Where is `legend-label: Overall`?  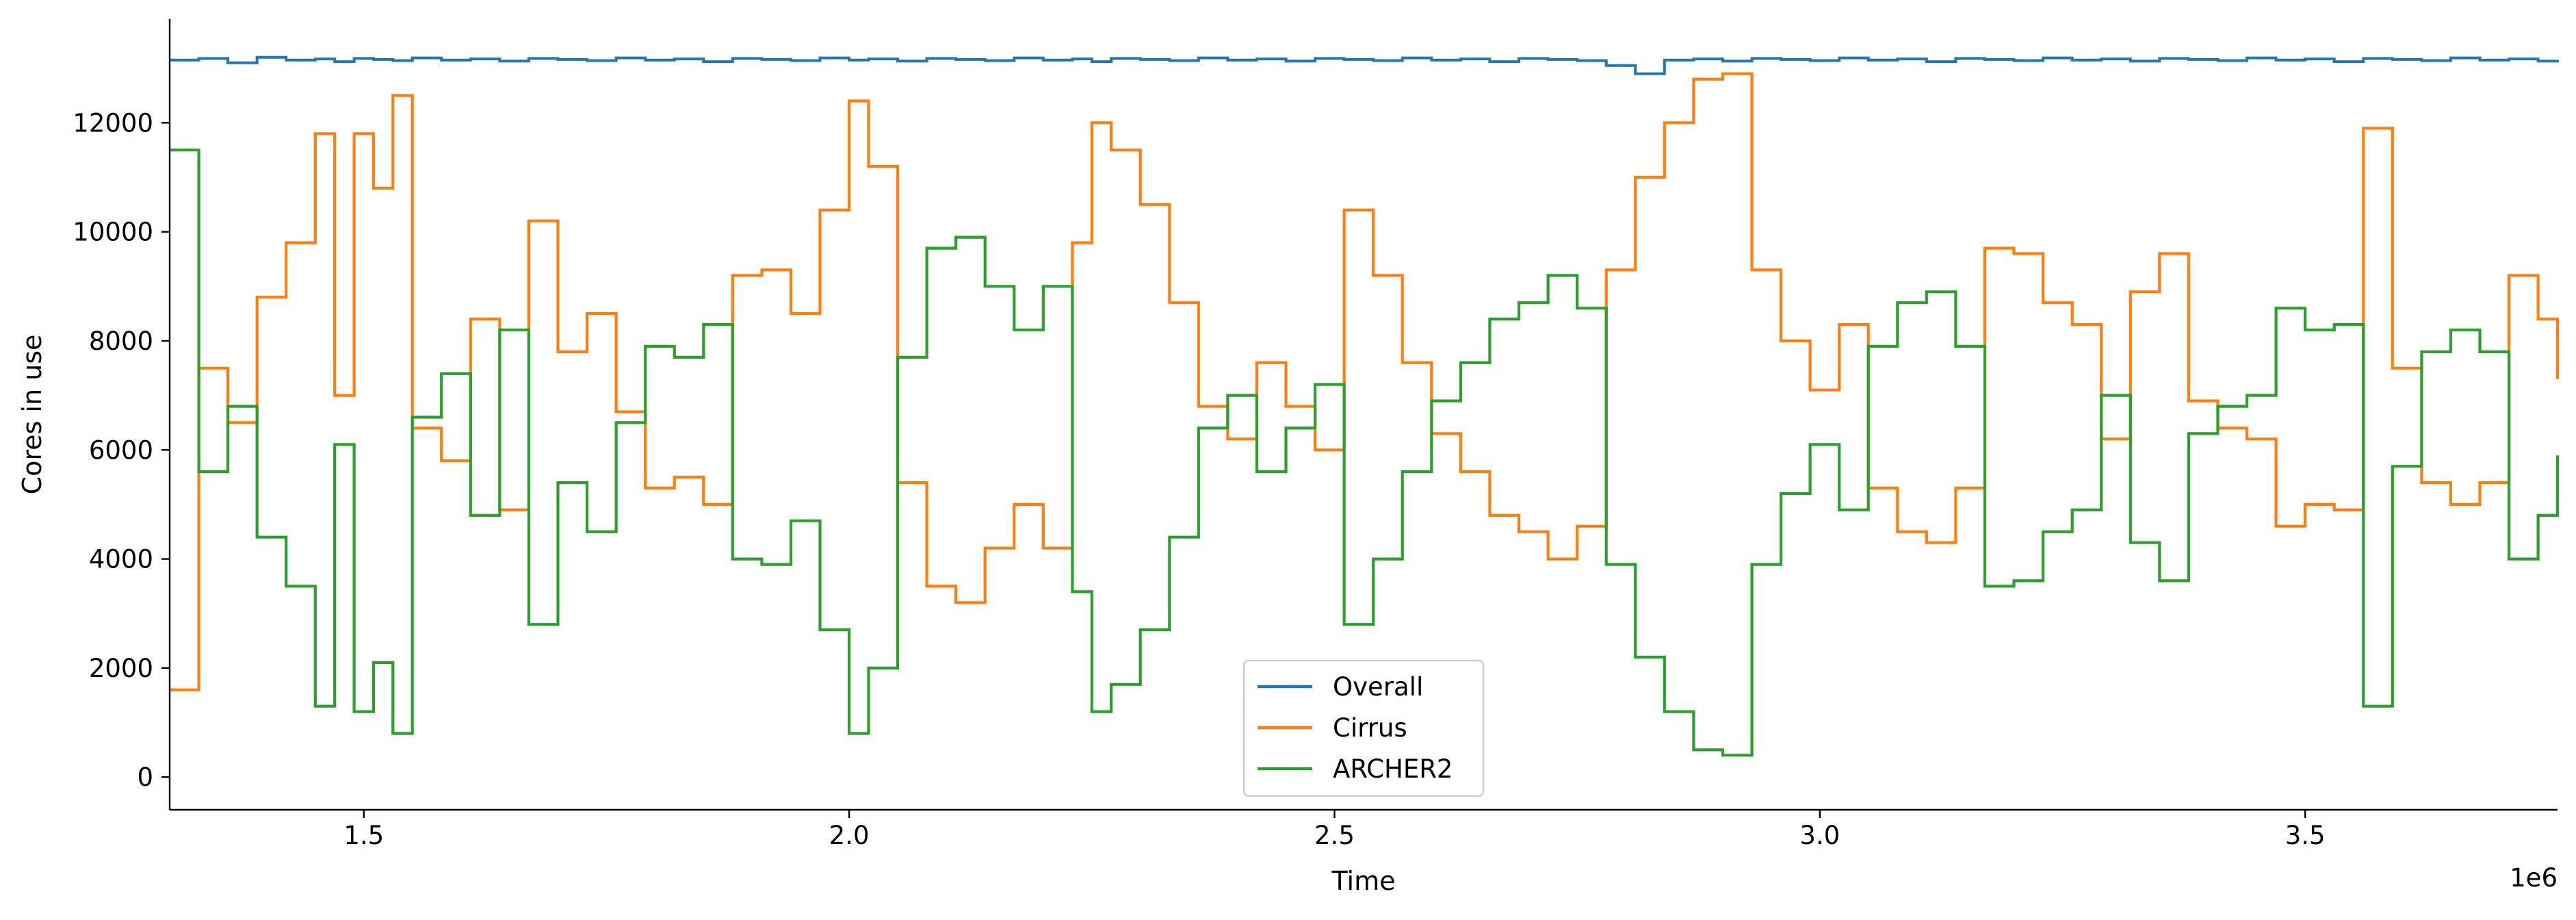 legend-label: Overall is located at coordinates (1378, 687).